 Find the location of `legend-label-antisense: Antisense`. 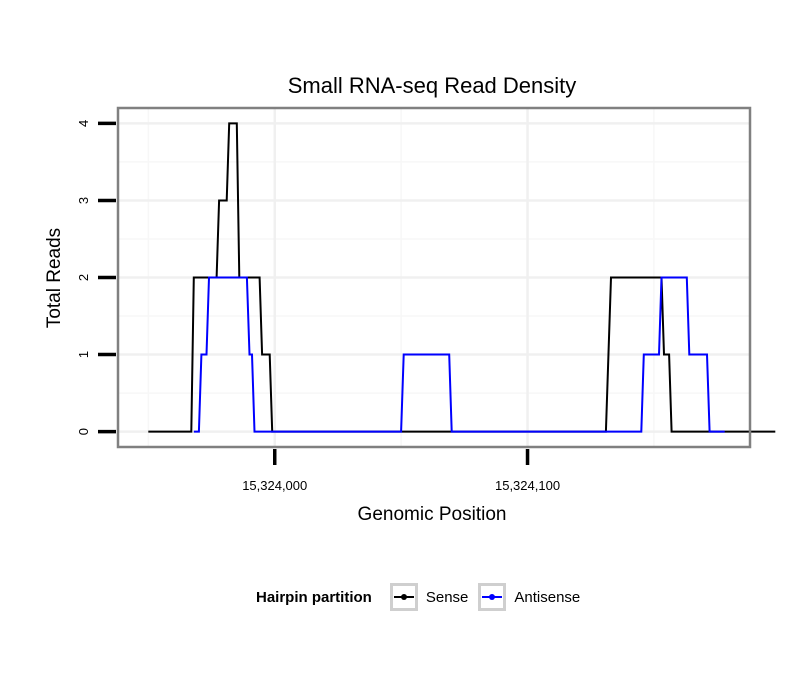

legend-label-antisense: Antisense is located at coordinates (547, 597).